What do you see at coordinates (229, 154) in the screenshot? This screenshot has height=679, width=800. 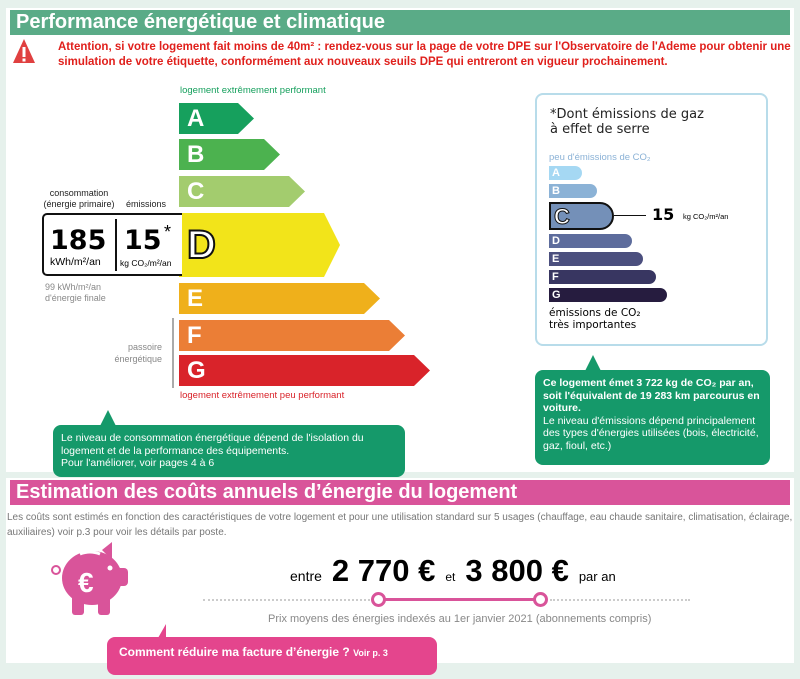 I see `energy-class-b: B` at bounding box center [229, 154].